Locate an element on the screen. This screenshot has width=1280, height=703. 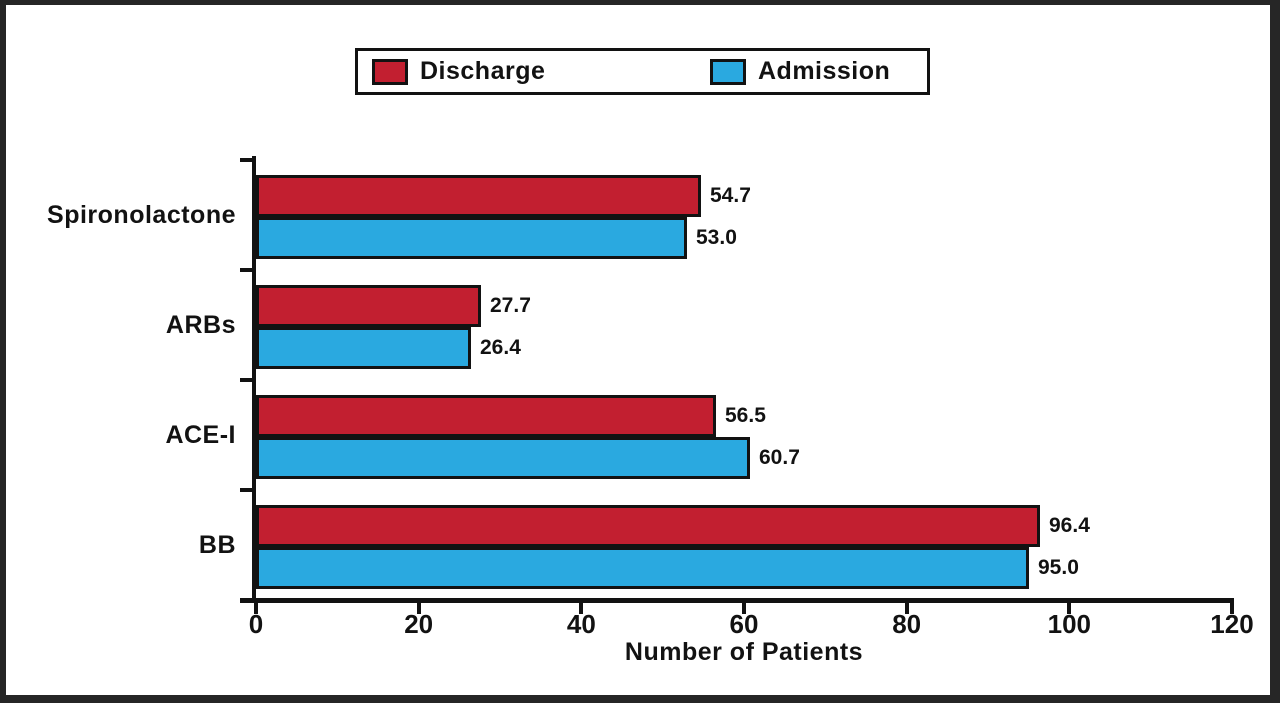
legend-item-admission: Admission is located at coordinates (800, 71).